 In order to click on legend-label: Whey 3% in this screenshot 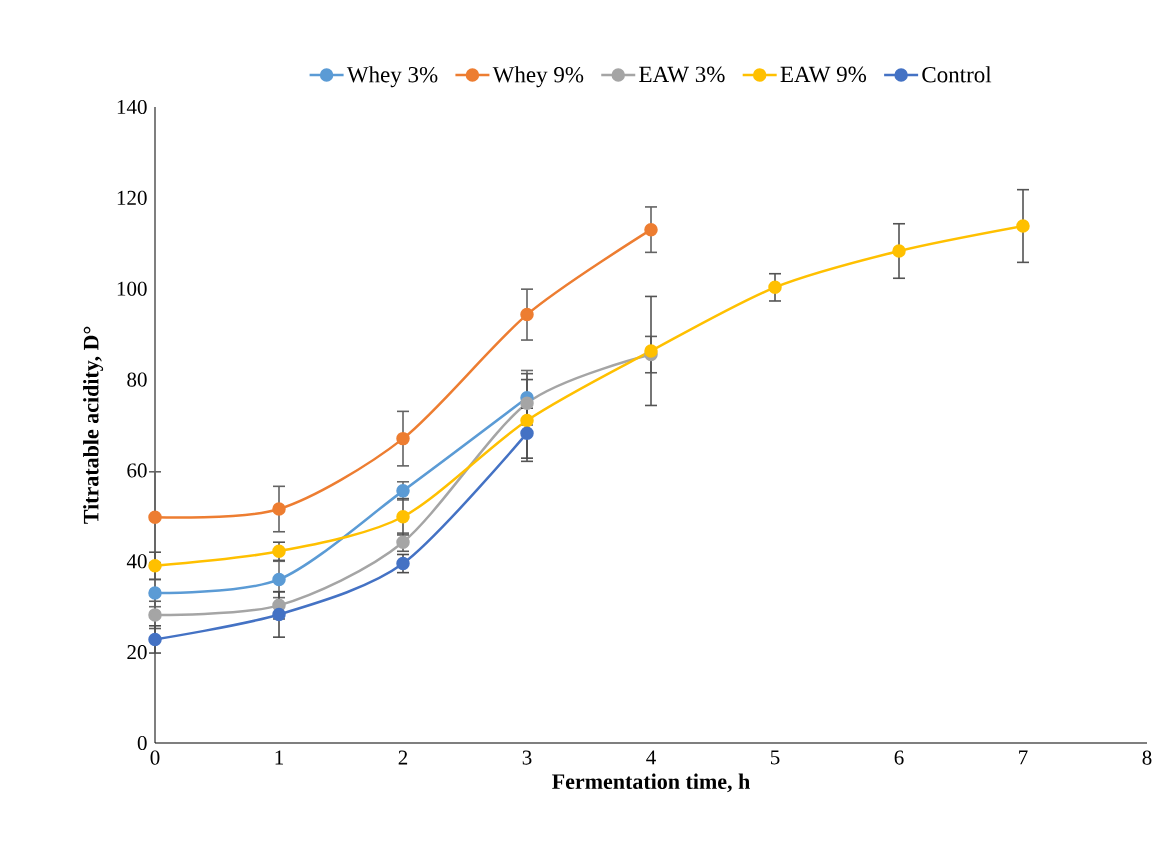, I will do `click(392, 77)`.